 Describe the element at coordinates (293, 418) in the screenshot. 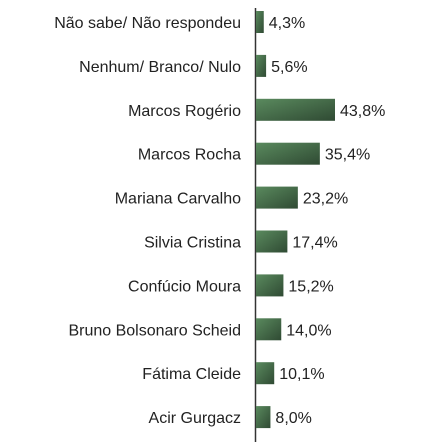

I see `value-label: 8,0%` at that location.